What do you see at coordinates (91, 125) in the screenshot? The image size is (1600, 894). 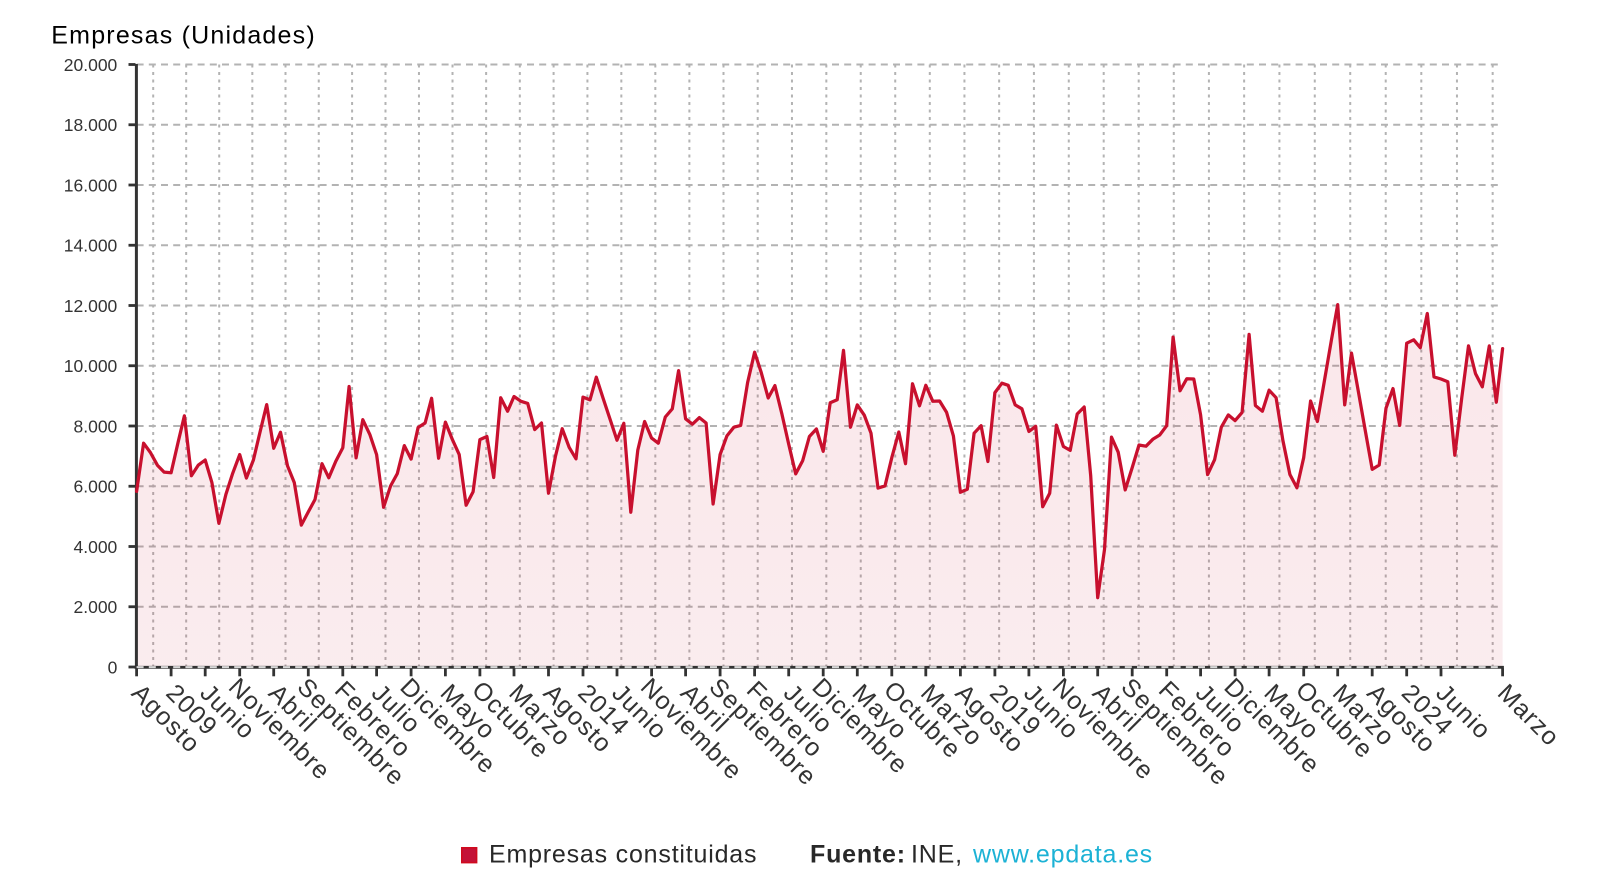 I see `svg-text: 18.000` at bounding box center [91, 125].